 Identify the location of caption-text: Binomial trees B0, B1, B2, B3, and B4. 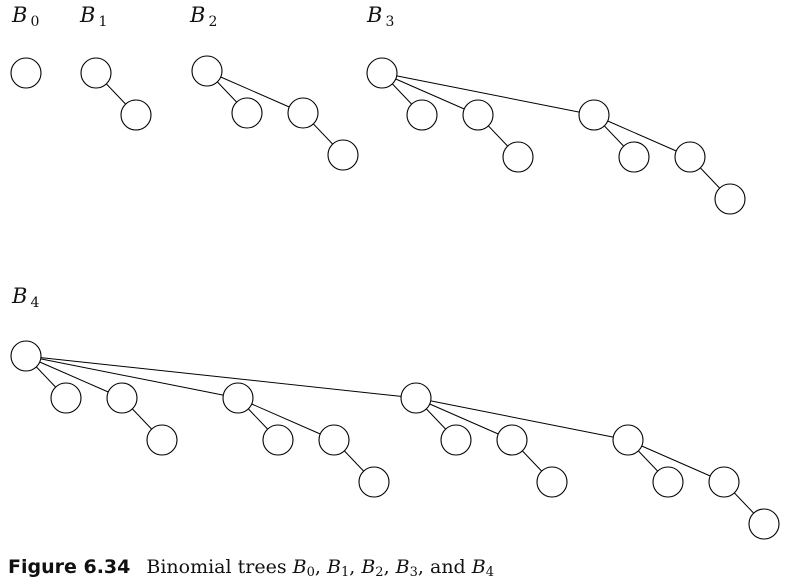
(320, 568).